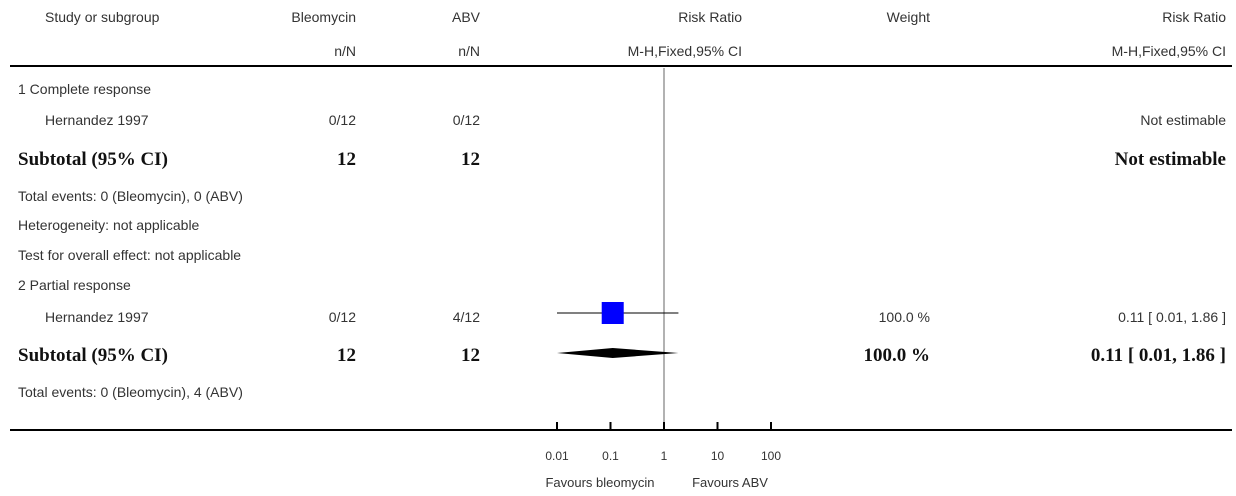 The width and height of the screenshot is (1236, 496). What do you see at coordinates (600, 482) in the screenshot?
I see `favours-left-label: Favours bleomycin` at bounding box center [600, 482].